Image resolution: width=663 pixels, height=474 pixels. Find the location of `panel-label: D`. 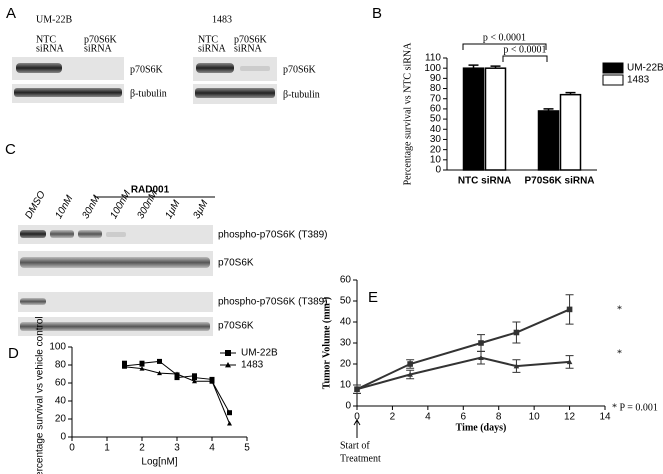

panel-label: D is located at coordinates (13, 353).